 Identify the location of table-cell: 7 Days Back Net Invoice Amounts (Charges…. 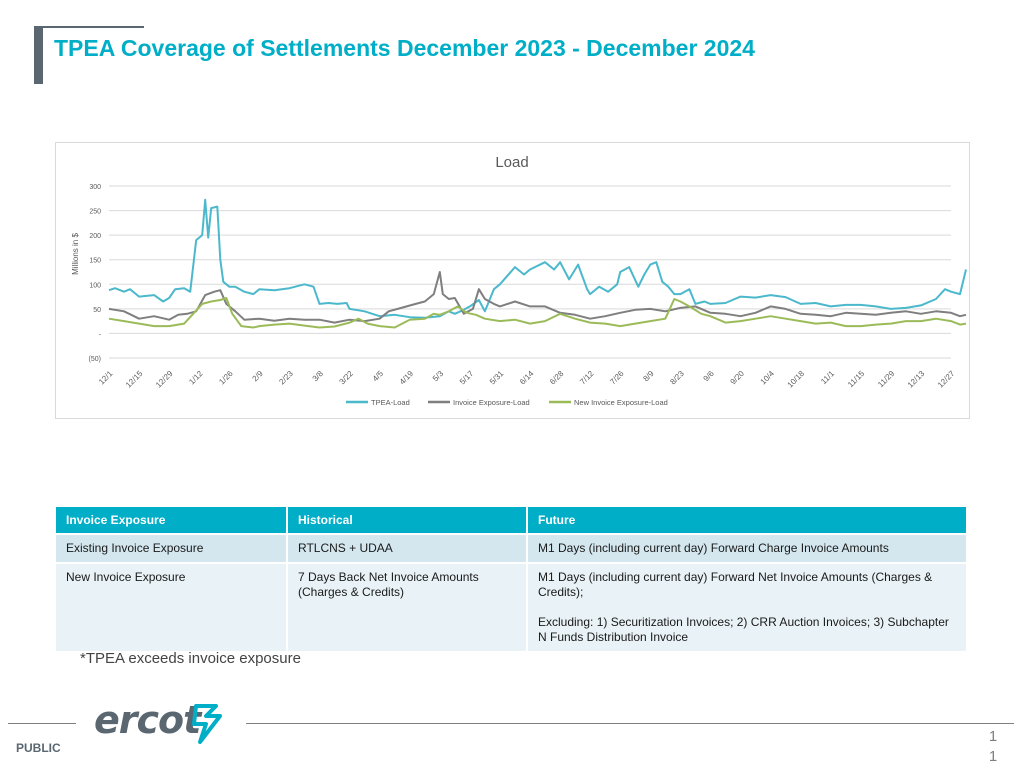
(407, 606).